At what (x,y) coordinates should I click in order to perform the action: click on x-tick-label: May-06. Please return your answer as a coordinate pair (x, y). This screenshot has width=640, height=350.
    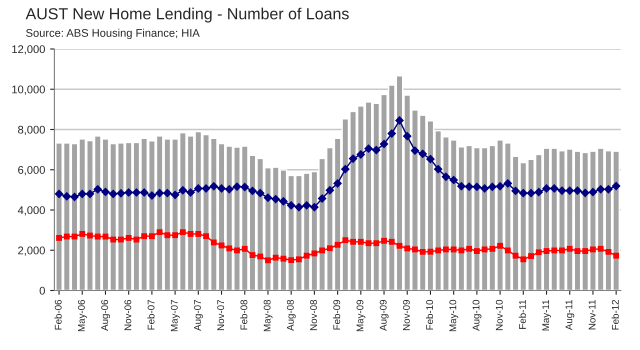
    Looking at the image, I should click on (82, 316).